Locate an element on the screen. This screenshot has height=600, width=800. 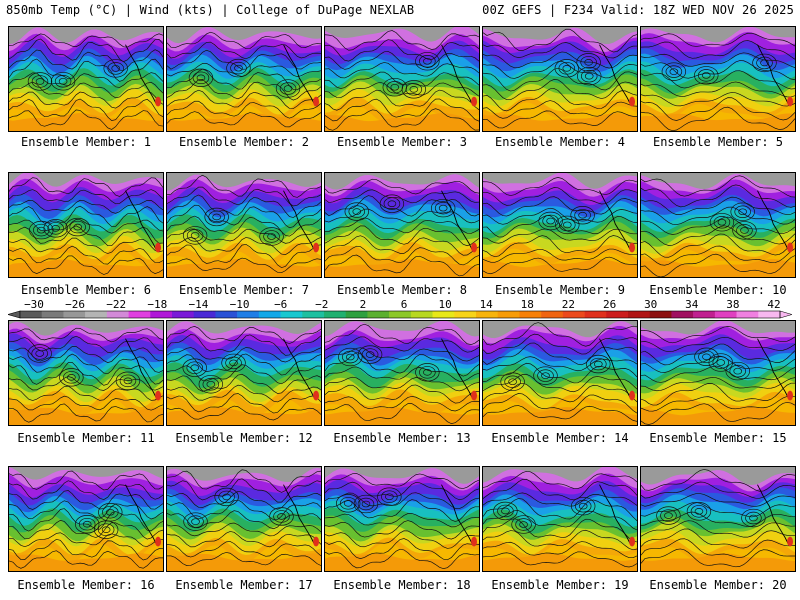
colorbar-tick-label: 42 is located at coordinates (773, 304).